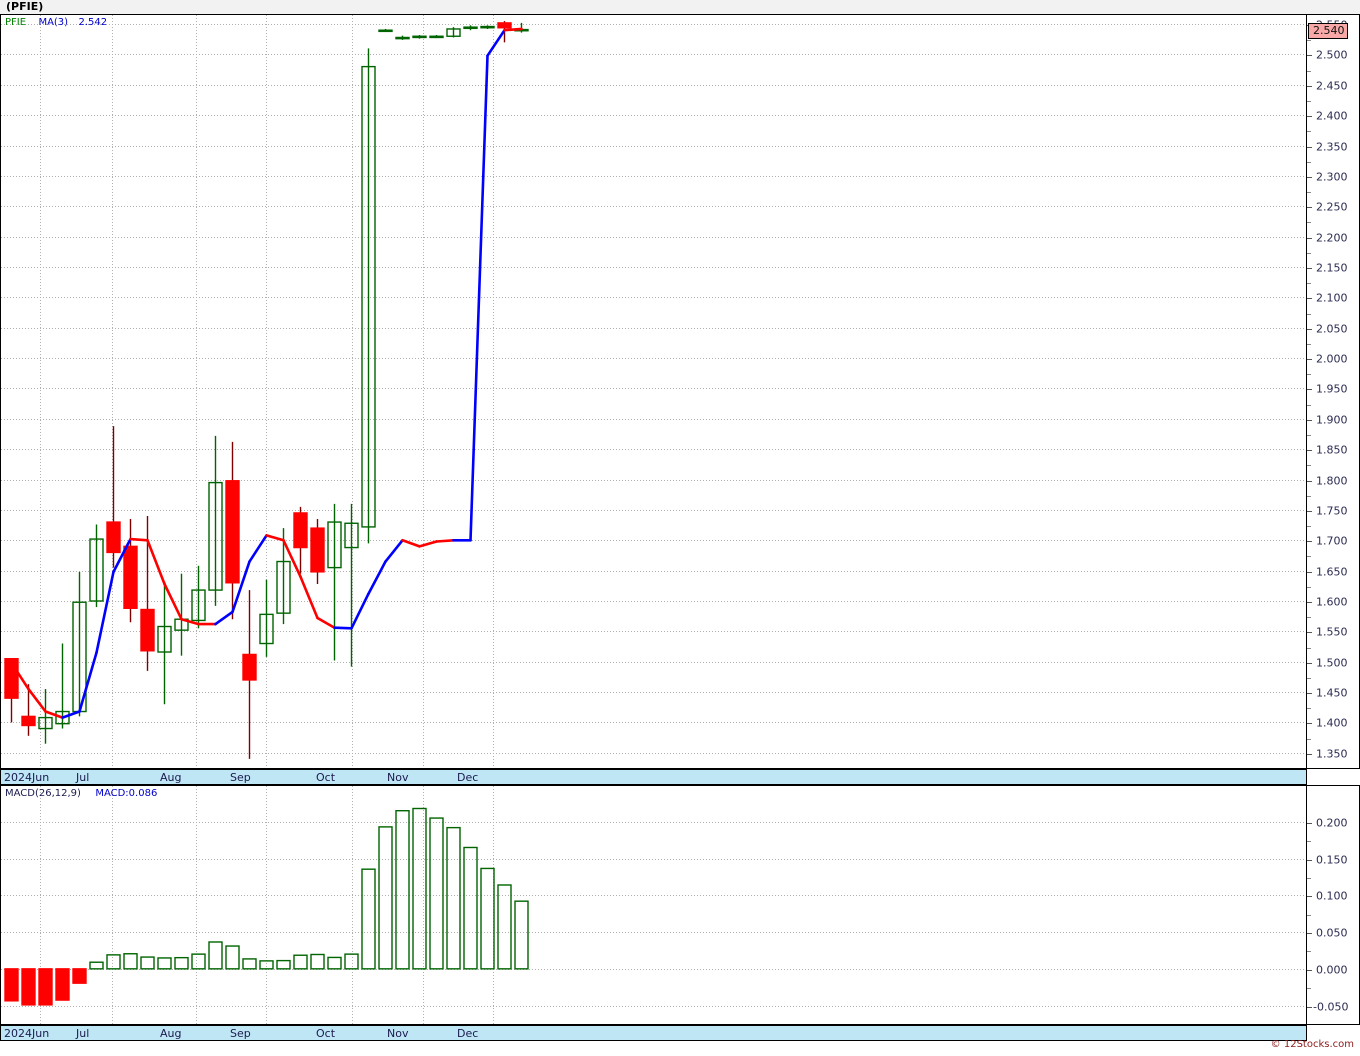 This screenshot has width=1360, height=1056. What do you see at coordinates (43, 793) in the screenshot?
I see `macd-legend-indicator: MACD(26,12,9)` at bounding box center [43, 793].